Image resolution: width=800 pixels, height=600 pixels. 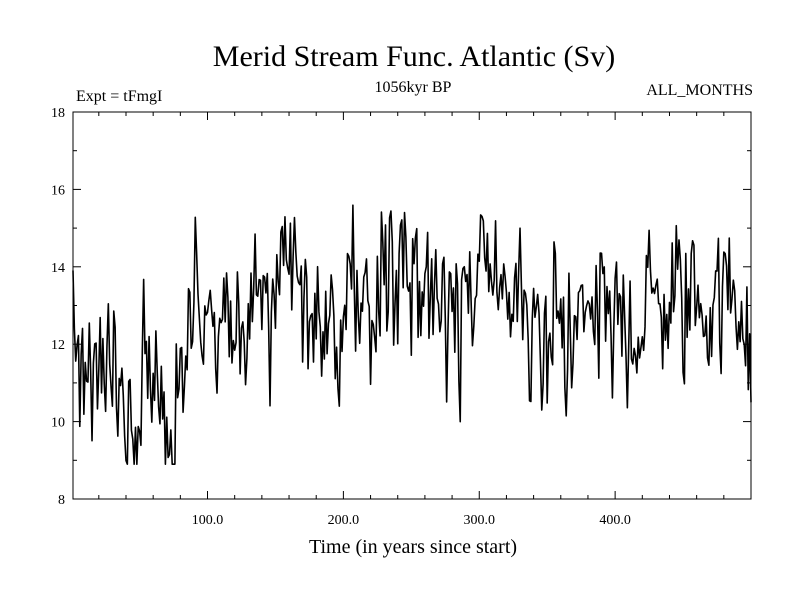 What do you see at coordinates (699, 90) in the screenshot?
I see `months-label: ALL_MONTHS` at bounding box center [699, 90].